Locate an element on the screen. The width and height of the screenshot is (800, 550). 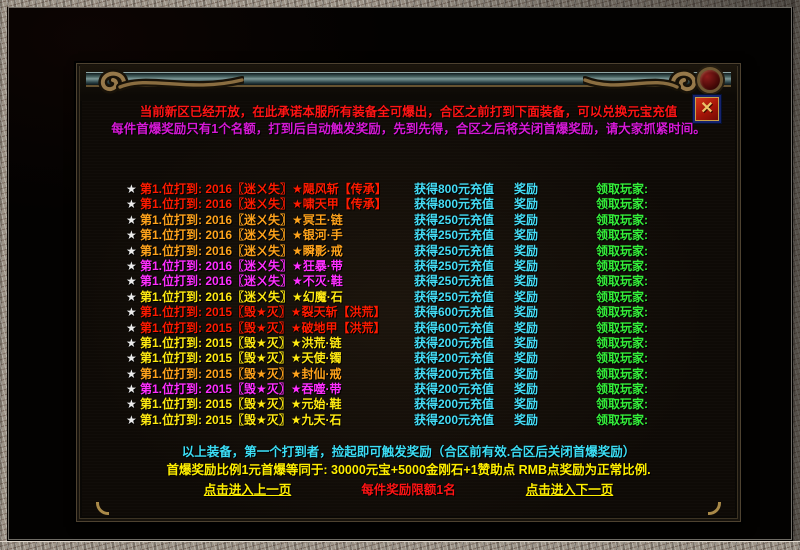
item-drop-label: 第1.位打到: 2016〖迷ㄨ失〗★啸天甲【传承】 is located at coordinates (263, 204).